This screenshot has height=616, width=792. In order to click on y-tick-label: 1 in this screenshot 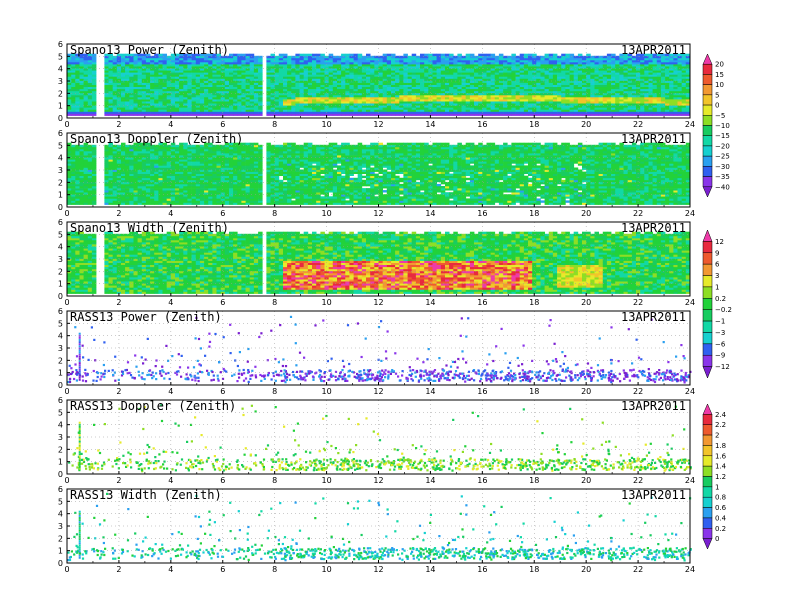, I will do `click(60, 106)`.